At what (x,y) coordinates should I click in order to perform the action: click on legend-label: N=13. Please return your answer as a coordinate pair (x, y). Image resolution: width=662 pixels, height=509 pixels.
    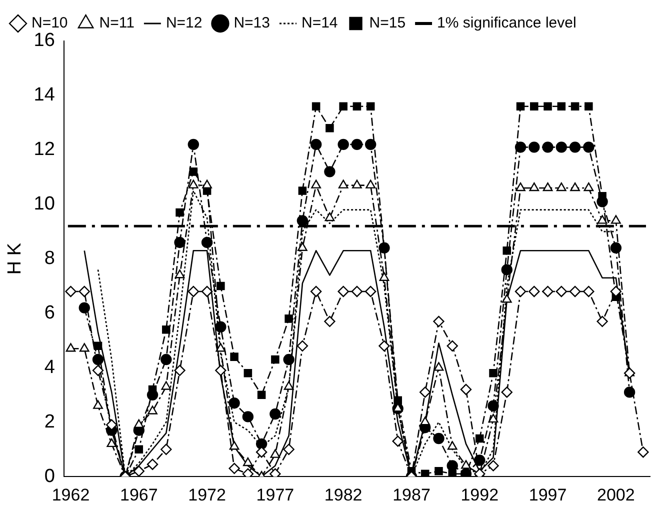
    Looking at the image, I should click on (252, 23).